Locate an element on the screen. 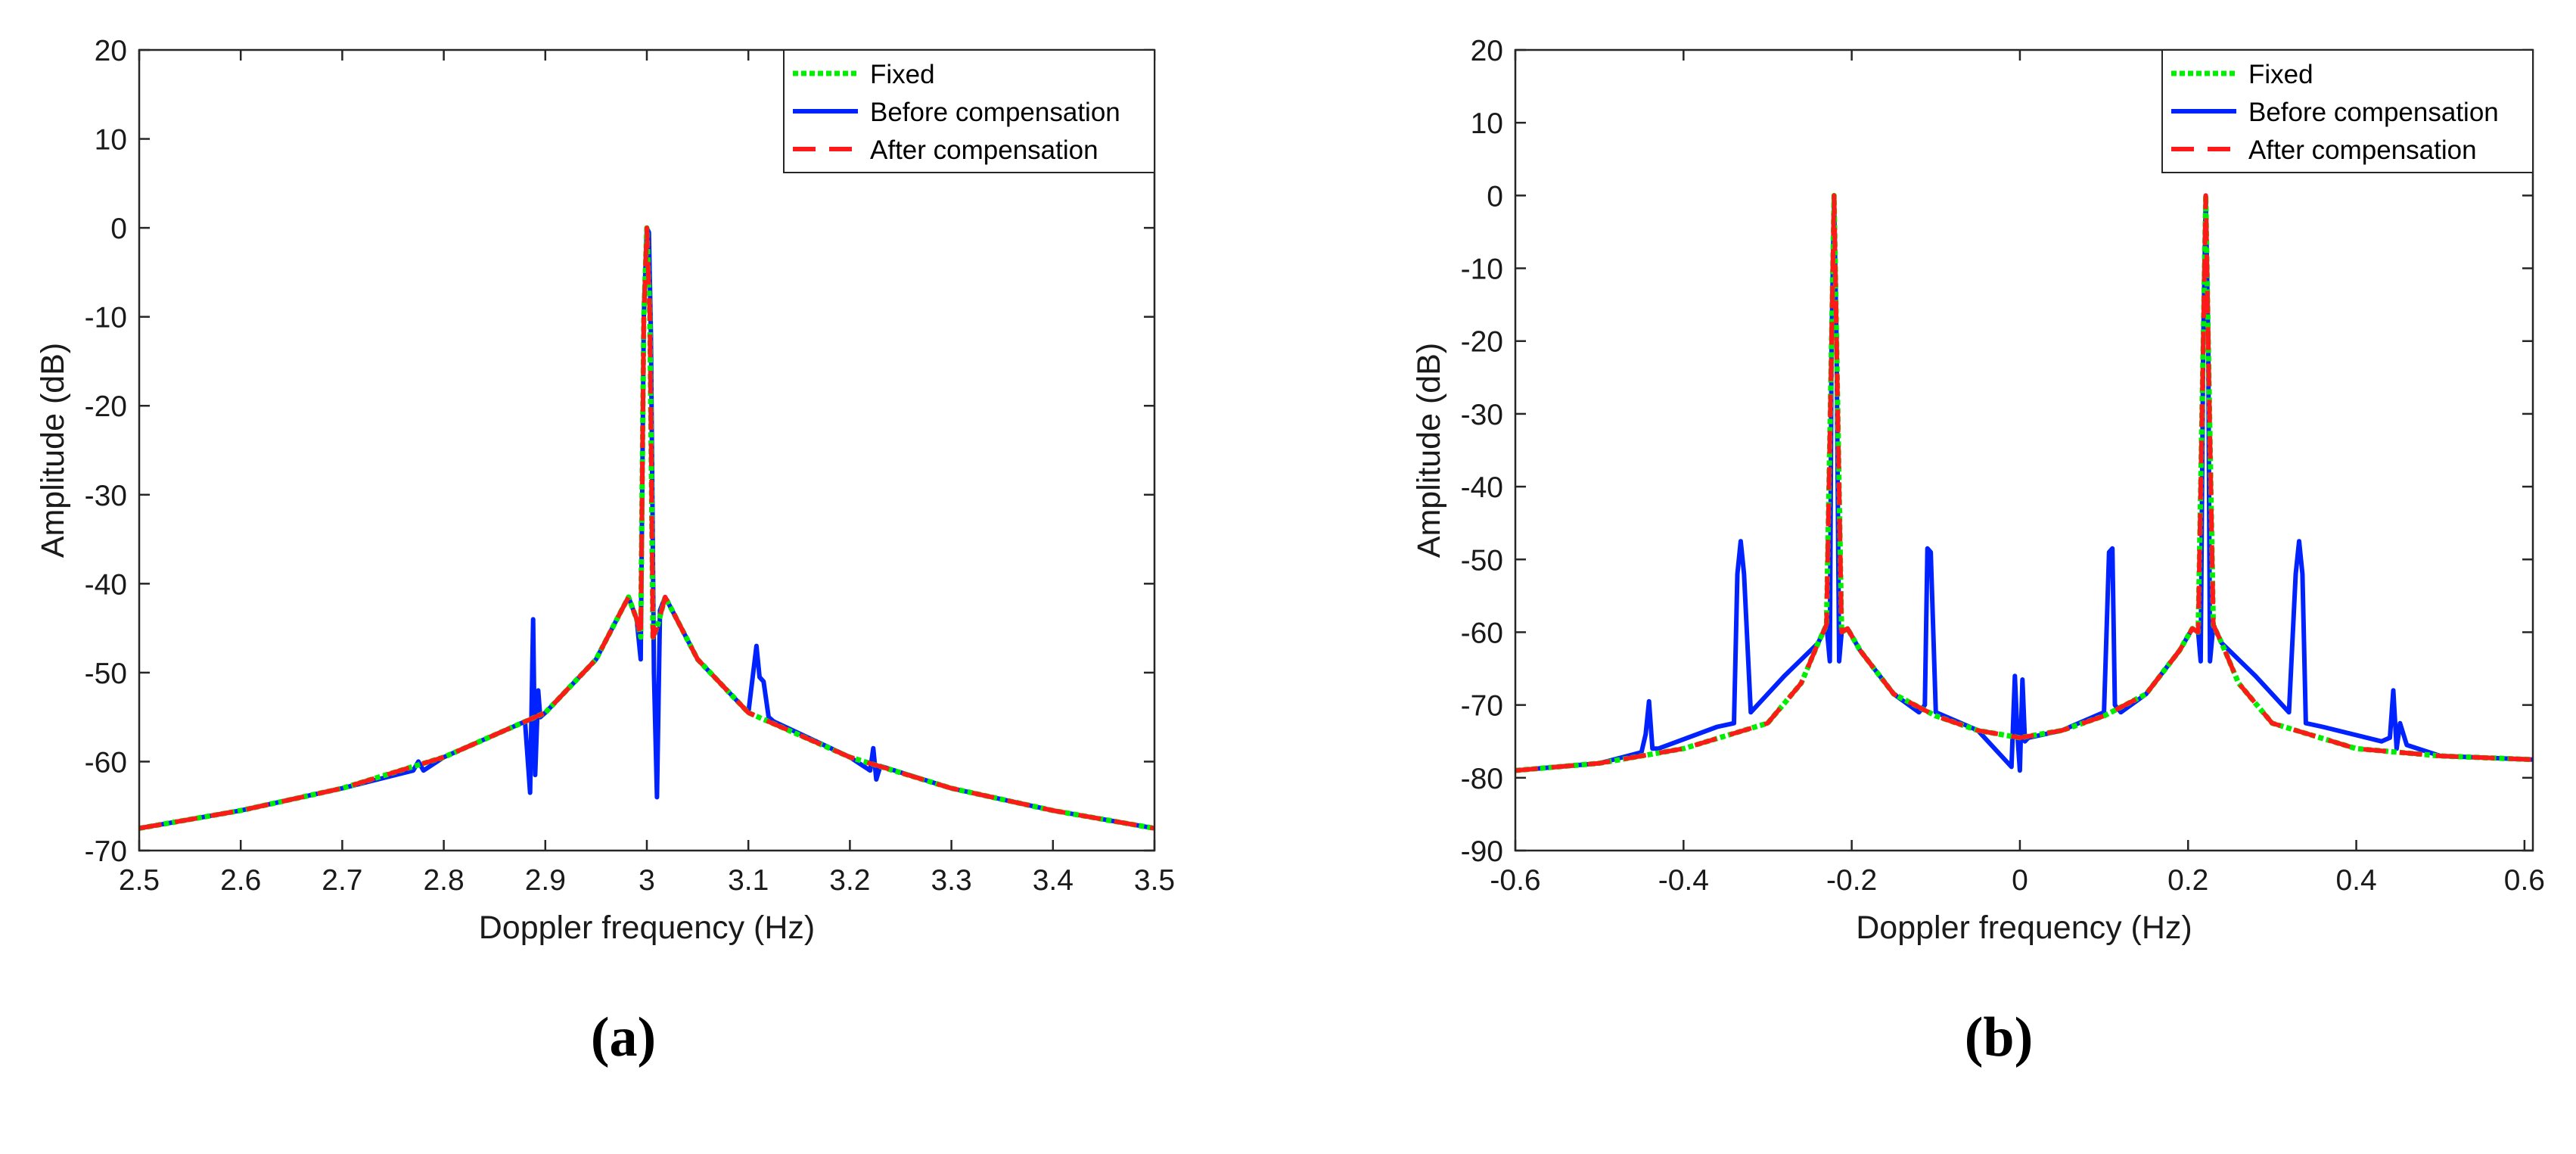  x-tick-label: 2.6 is located at coordinates (240, 881).